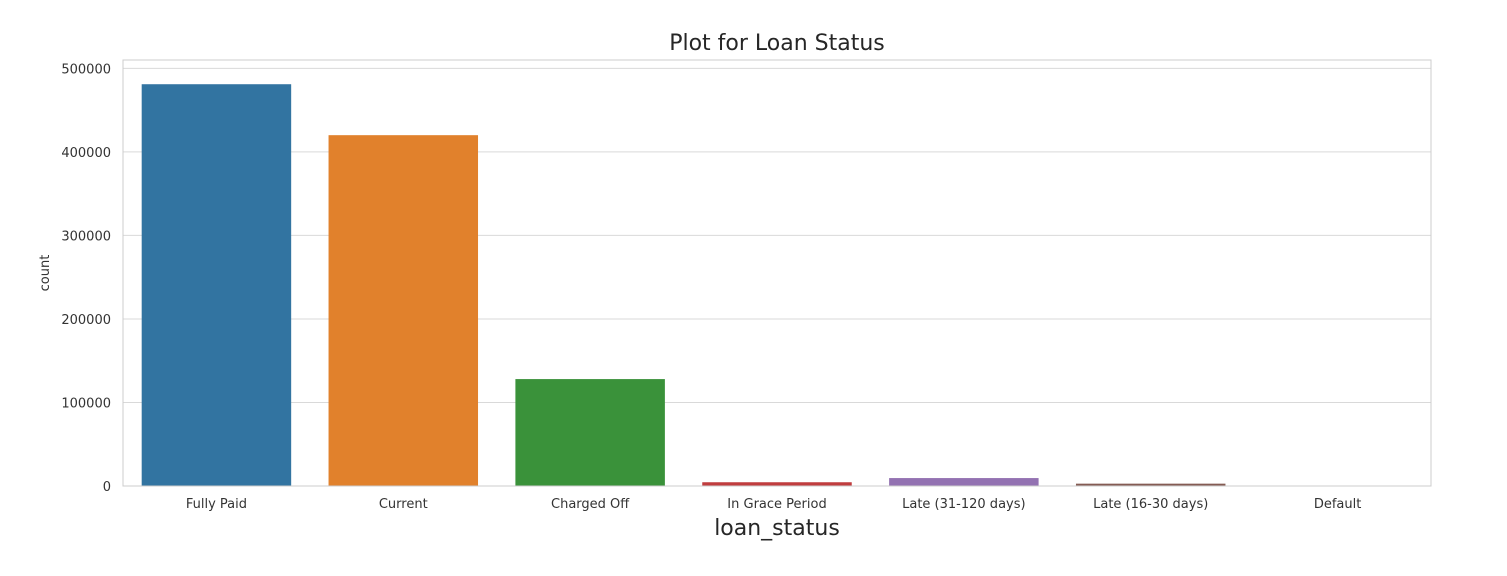  What do you see at coordinates (403, 504) in the screenshot?
I see `x-tick-label: Current` at bounding box center [403, 504].